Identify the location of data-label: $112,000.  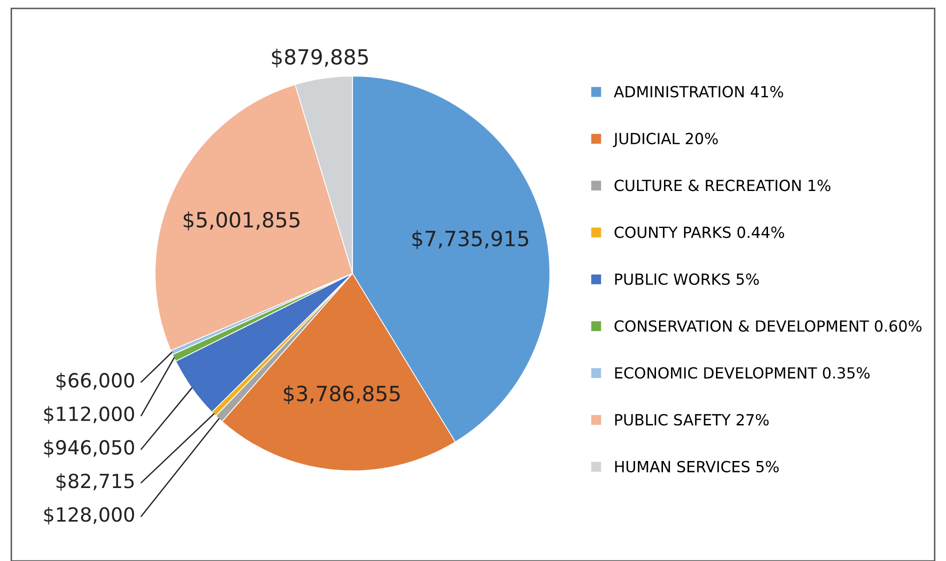
(89, 415).